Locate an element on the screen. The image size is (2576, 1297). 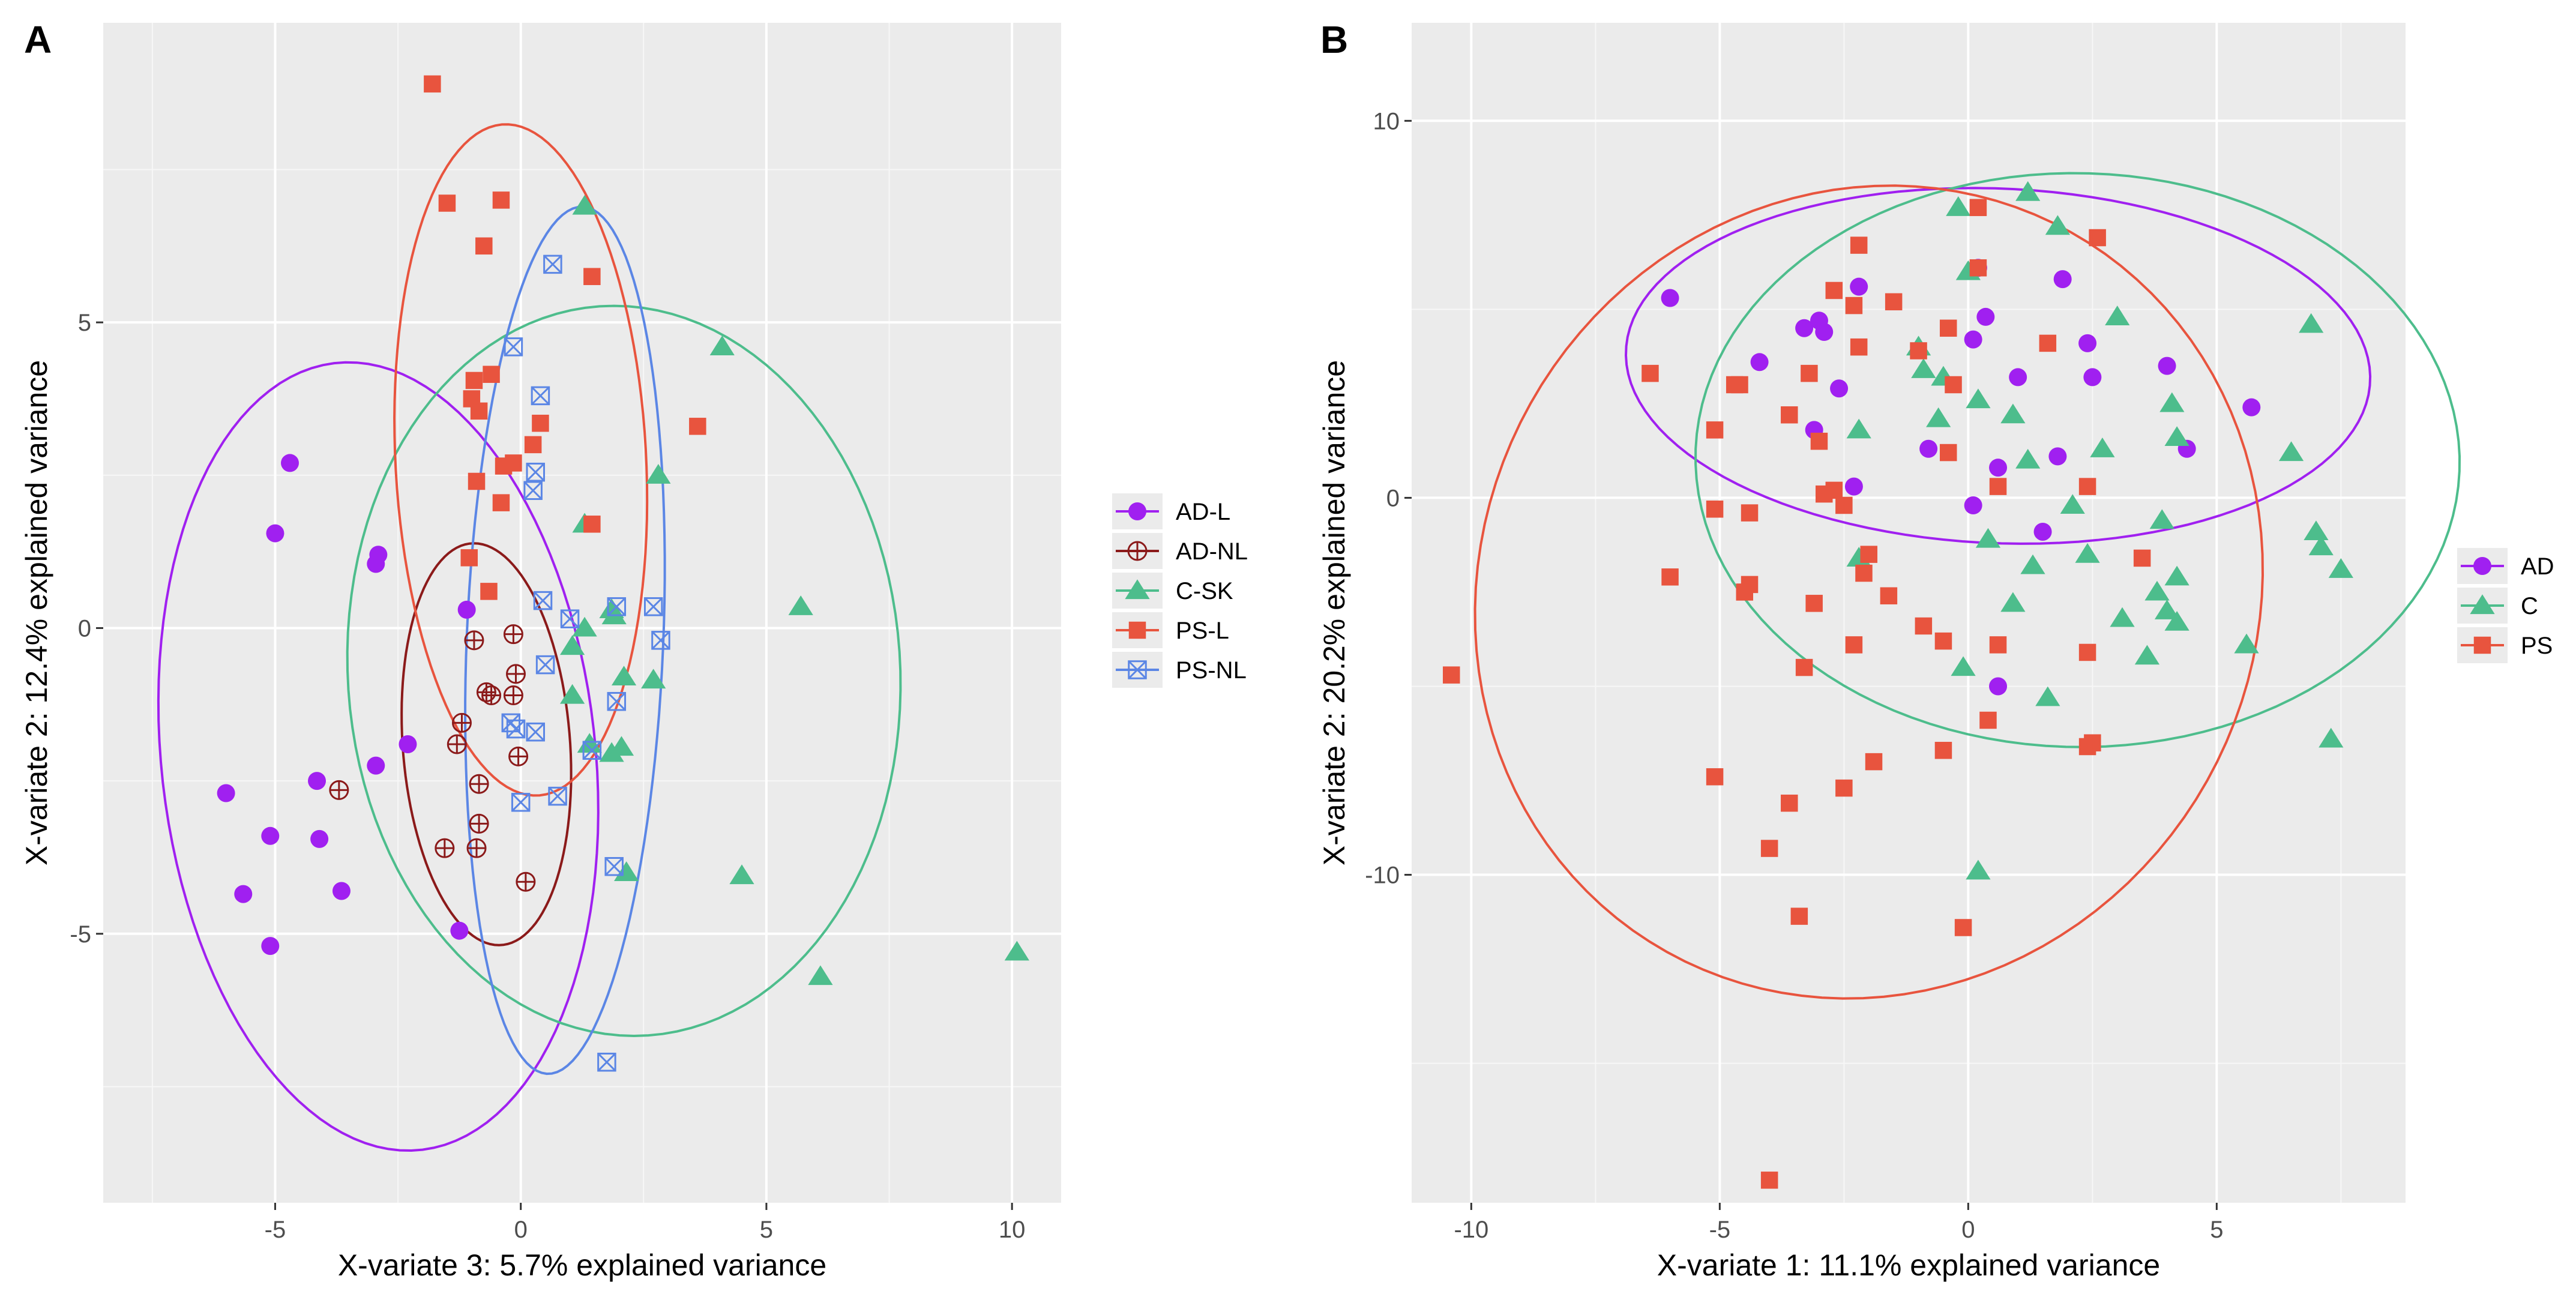
panel-b-legend: AD C PS is located at coordinates (2506, 605).